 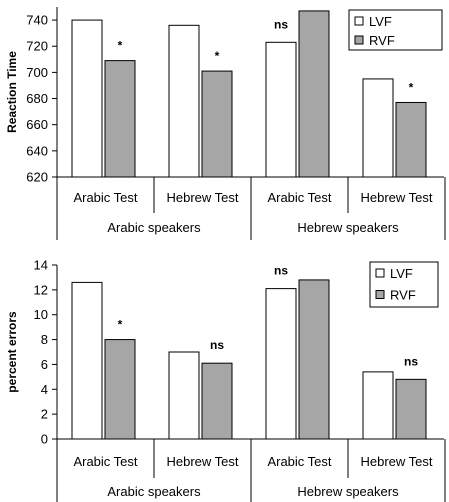 I want to click on y-tick-label: 660, so click(x=37, y=124).